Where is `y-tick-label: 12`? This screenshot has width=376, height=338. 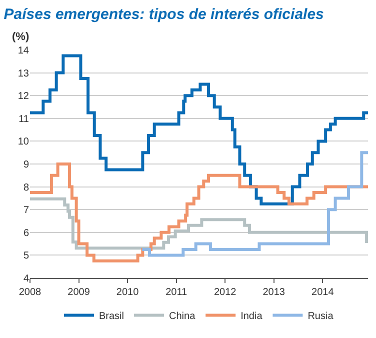 y-tick-label: 12 is located at coordinates (24, 96).